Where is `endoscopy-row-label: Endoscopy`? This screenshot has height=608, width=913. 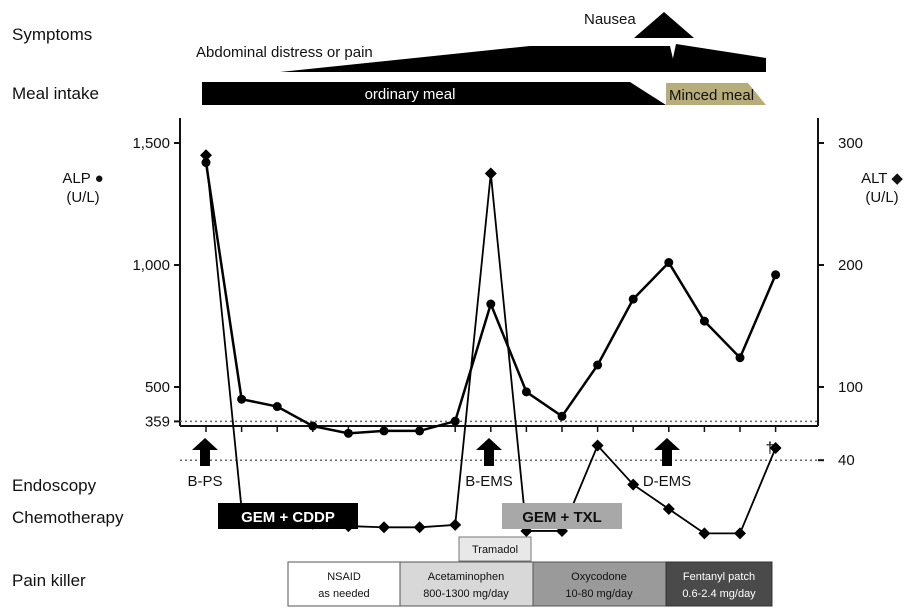 endoscopy-row-label: Endoscopy is located at coordinates (54, 485).